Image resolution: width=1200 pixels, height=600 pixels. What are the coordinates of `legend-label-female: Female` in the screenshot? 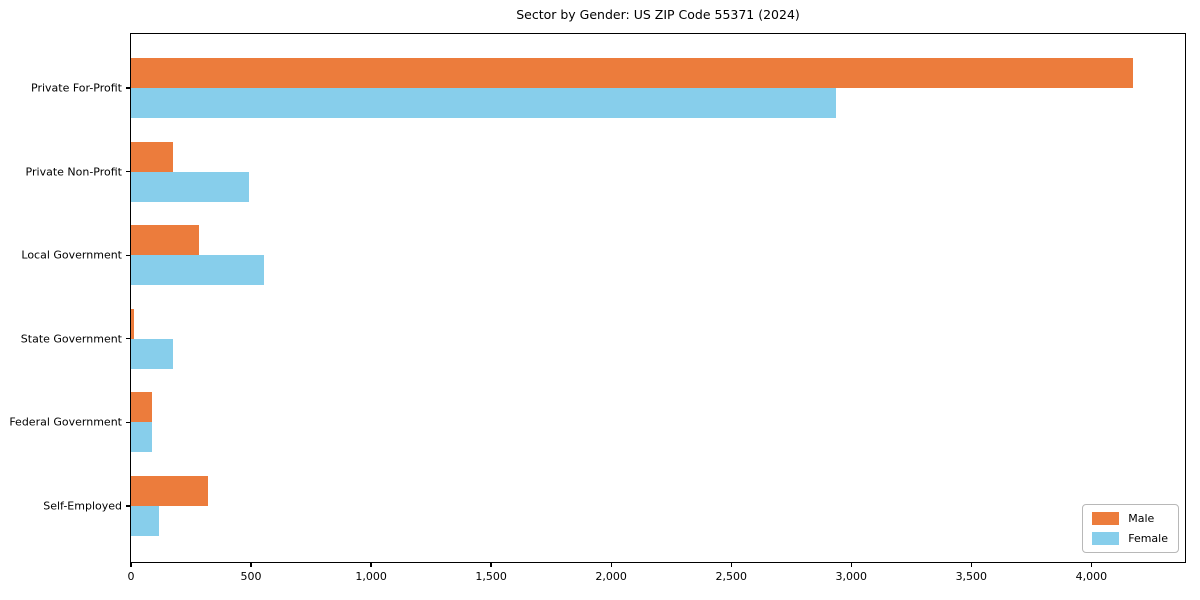 It's located at (1148, 538).